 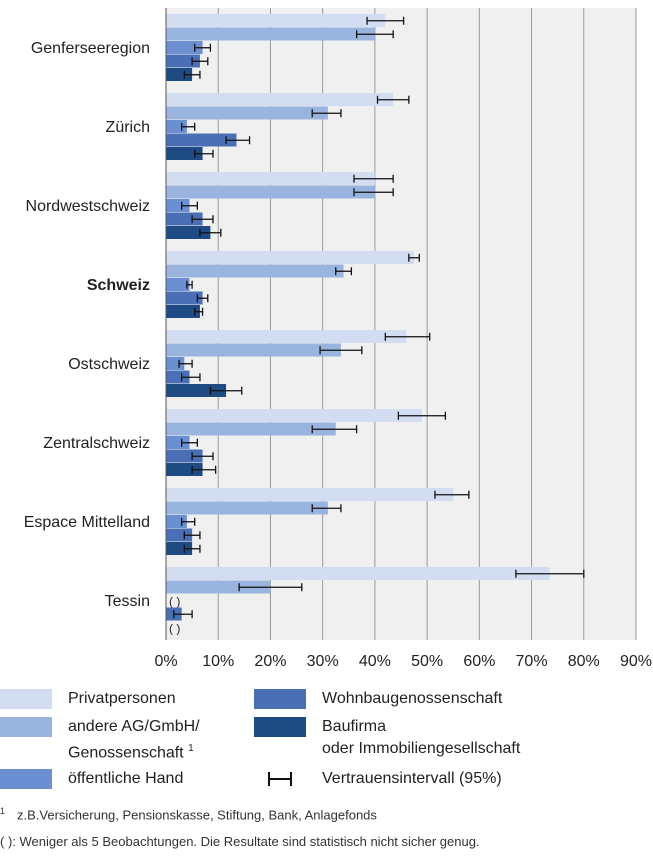 I want to click on x-tick-label: 70%, so click(x=532, y=661).